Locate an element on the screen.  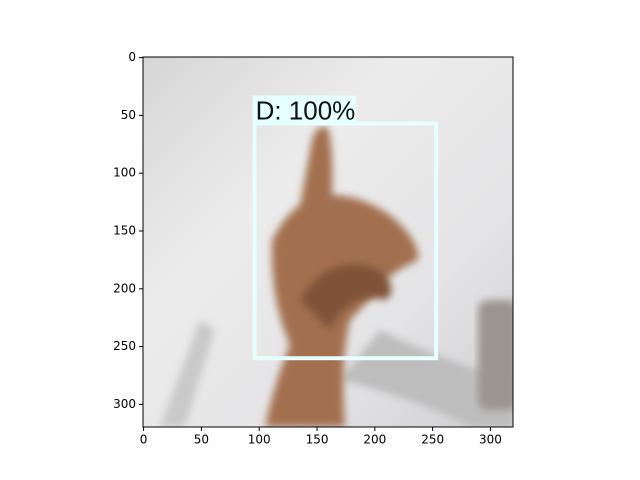
detection-label: D: 100% is located at coordinates (306, 110).